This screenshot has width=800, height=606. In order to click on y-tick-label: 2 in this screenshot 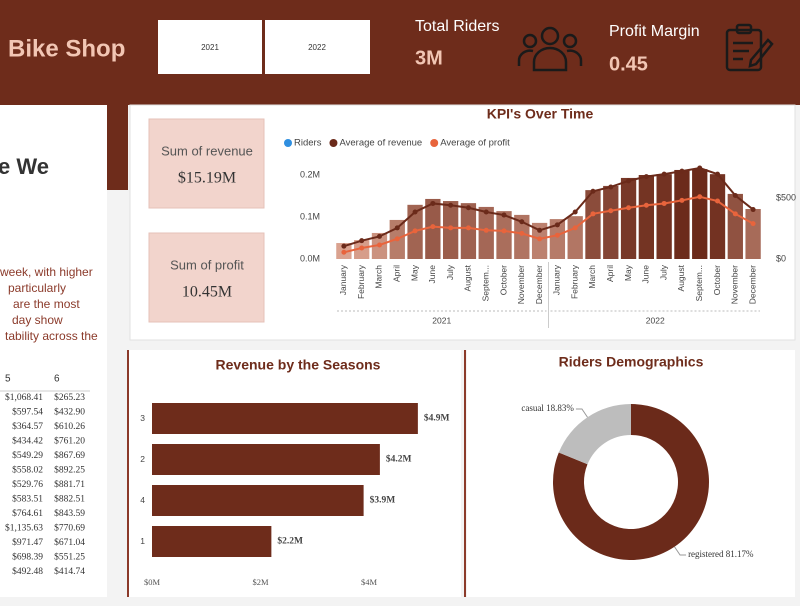, I will do `click(142, 459)`.